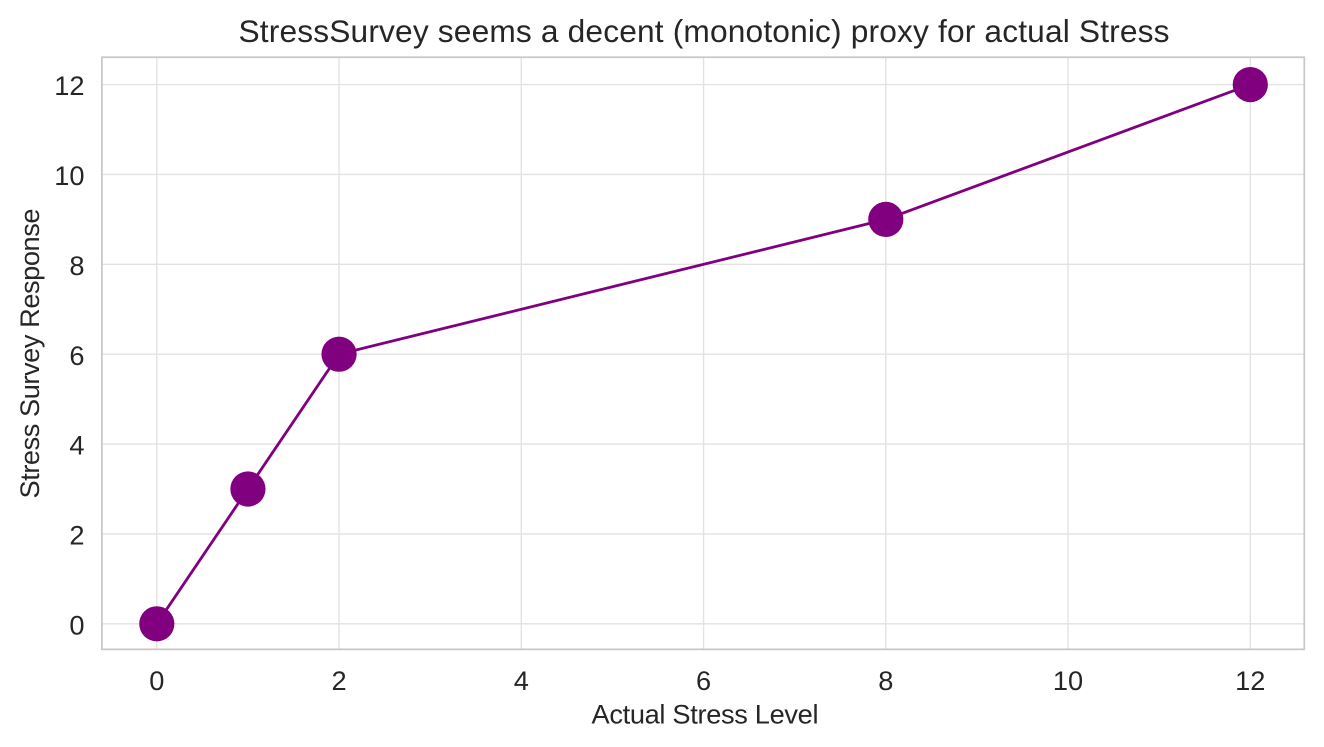 This screenshot has width=1324, height=747. I want to click on svg-text: Actual Stress Level, so click(705, 714).